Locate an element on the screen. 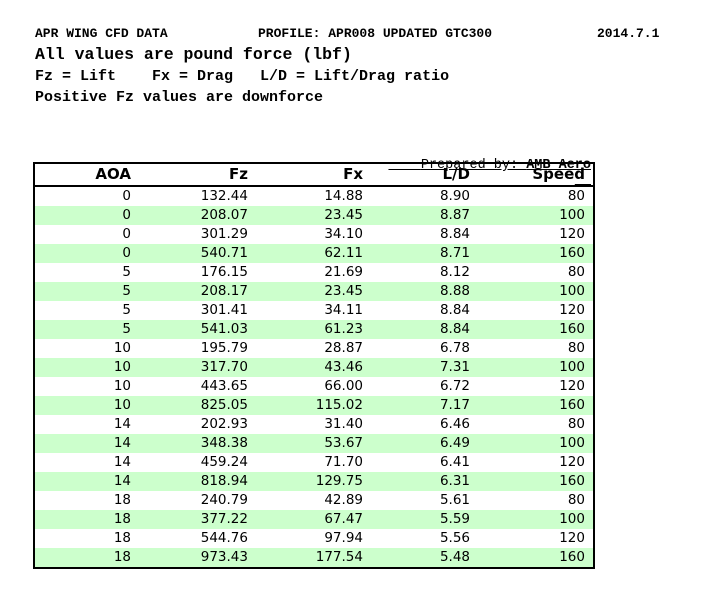 This screenshot has width=720, height=606. table-cell: 8.87 is located at coordinates (454, 215).